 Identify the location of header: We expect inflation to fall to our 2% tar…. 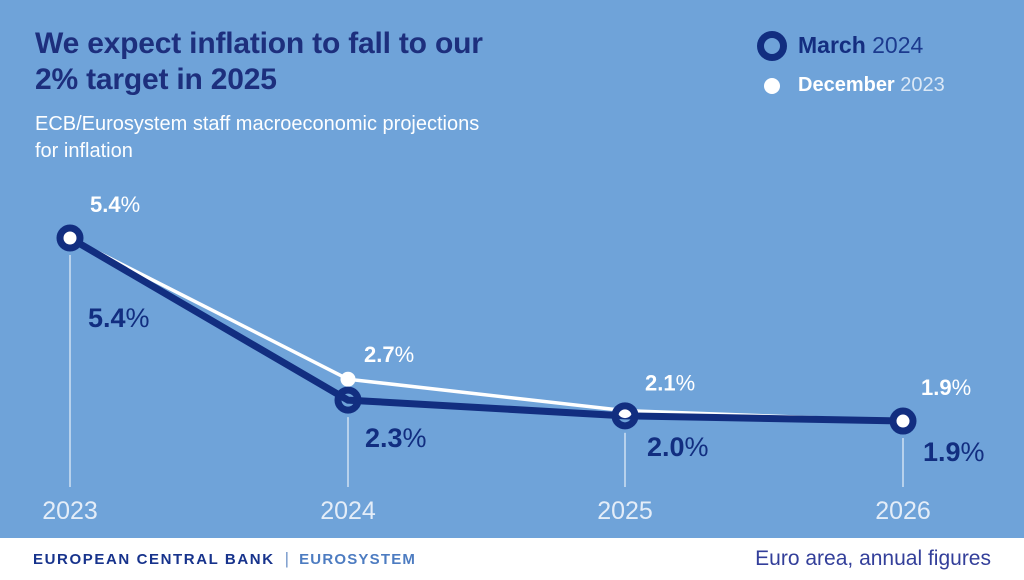
(259, 95).